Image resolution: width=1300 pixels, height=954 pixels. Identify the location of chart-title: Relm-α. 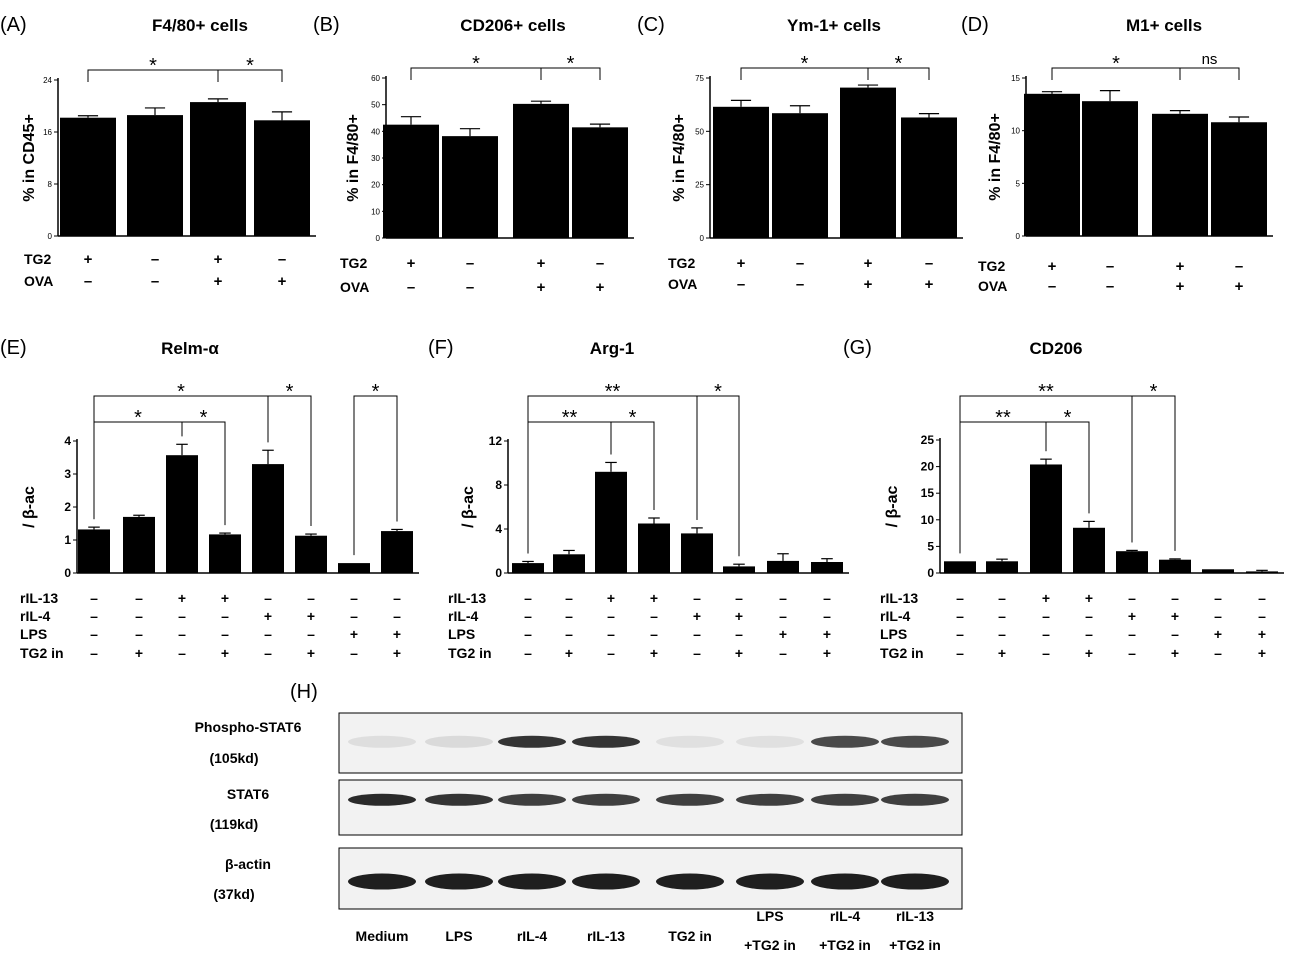
(190, 348).